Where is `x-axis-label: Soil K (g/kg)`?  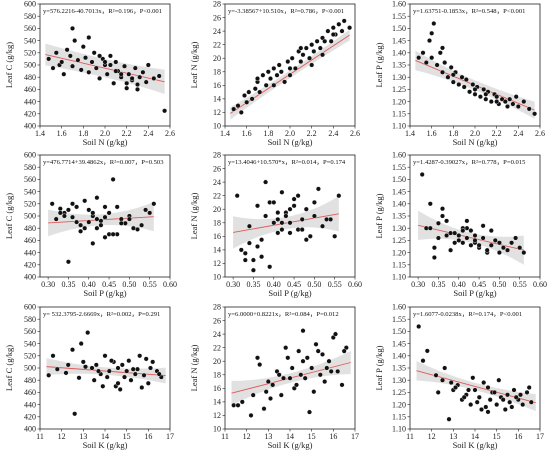
x-axis-label: Soil K (g/kg) is located at coordinates (290, 445).